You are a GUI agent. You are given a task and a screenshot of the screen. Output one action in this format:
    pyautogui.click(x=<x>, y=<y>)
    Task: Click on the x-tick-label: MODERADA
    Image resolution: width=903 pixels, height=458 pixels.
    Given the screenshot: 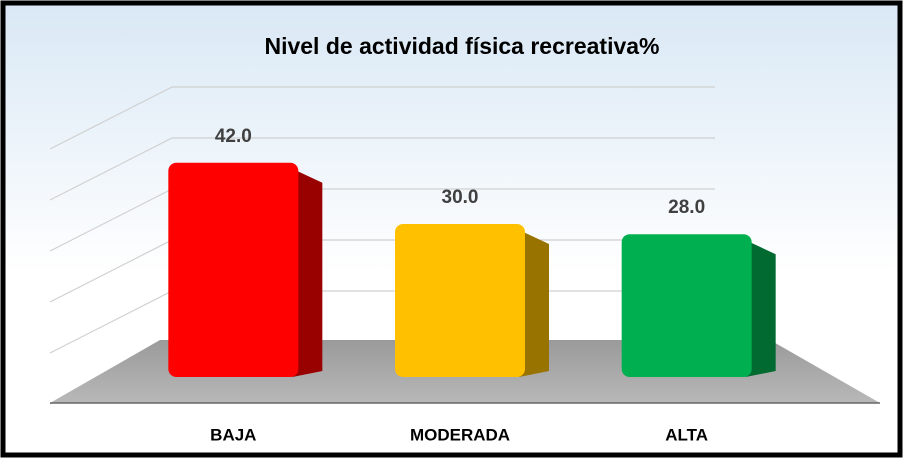 What is the action you would take?
    pyautogui.click(x=460, y=434)
    